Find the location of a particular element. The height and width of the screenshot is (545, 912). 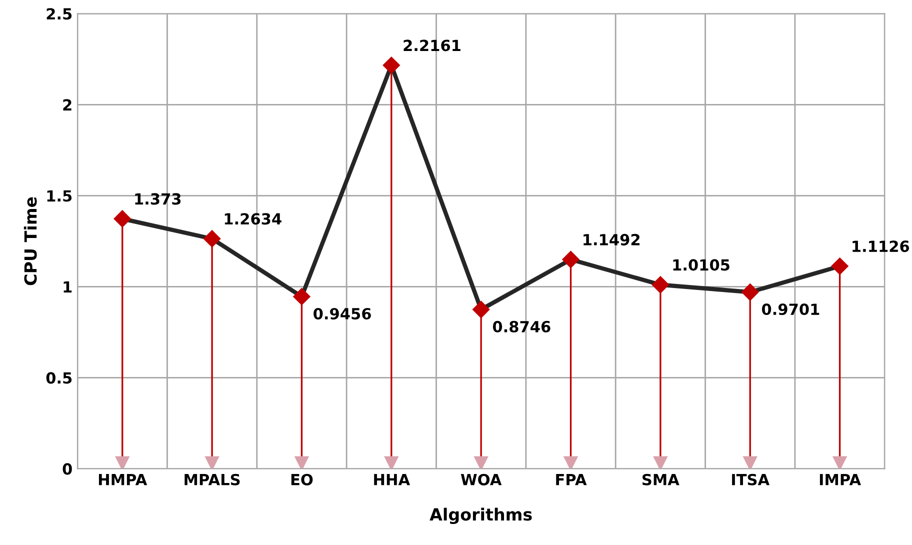

y-tick-label: 2.5 is located at coordinates (59, 14).